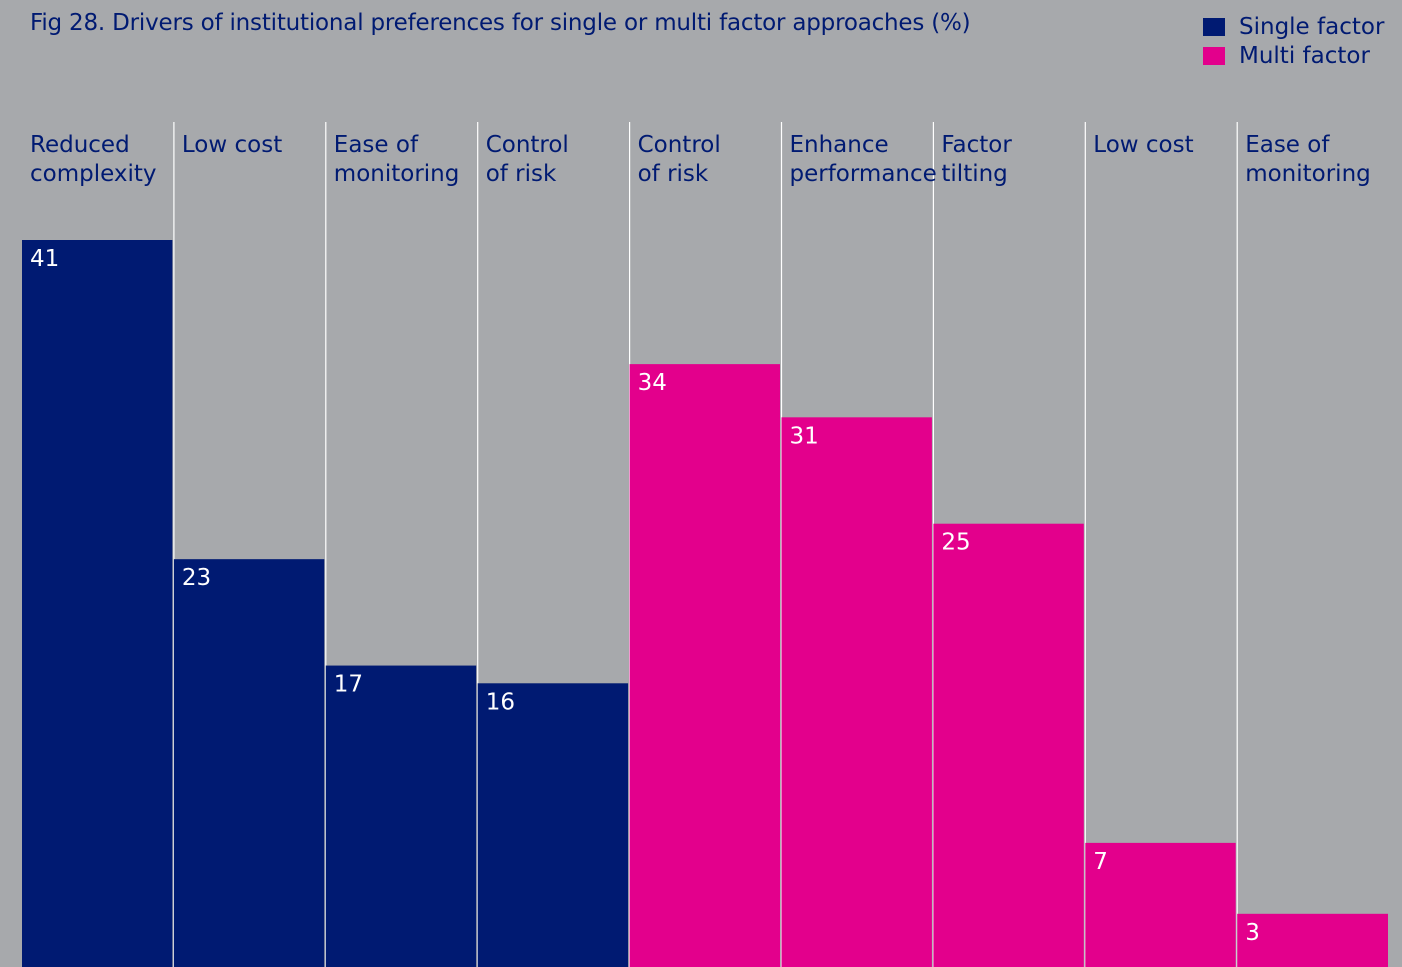 The height and width of the screenshot is (967, 1402). I want to click on value-label: 23, so click(196, 578).